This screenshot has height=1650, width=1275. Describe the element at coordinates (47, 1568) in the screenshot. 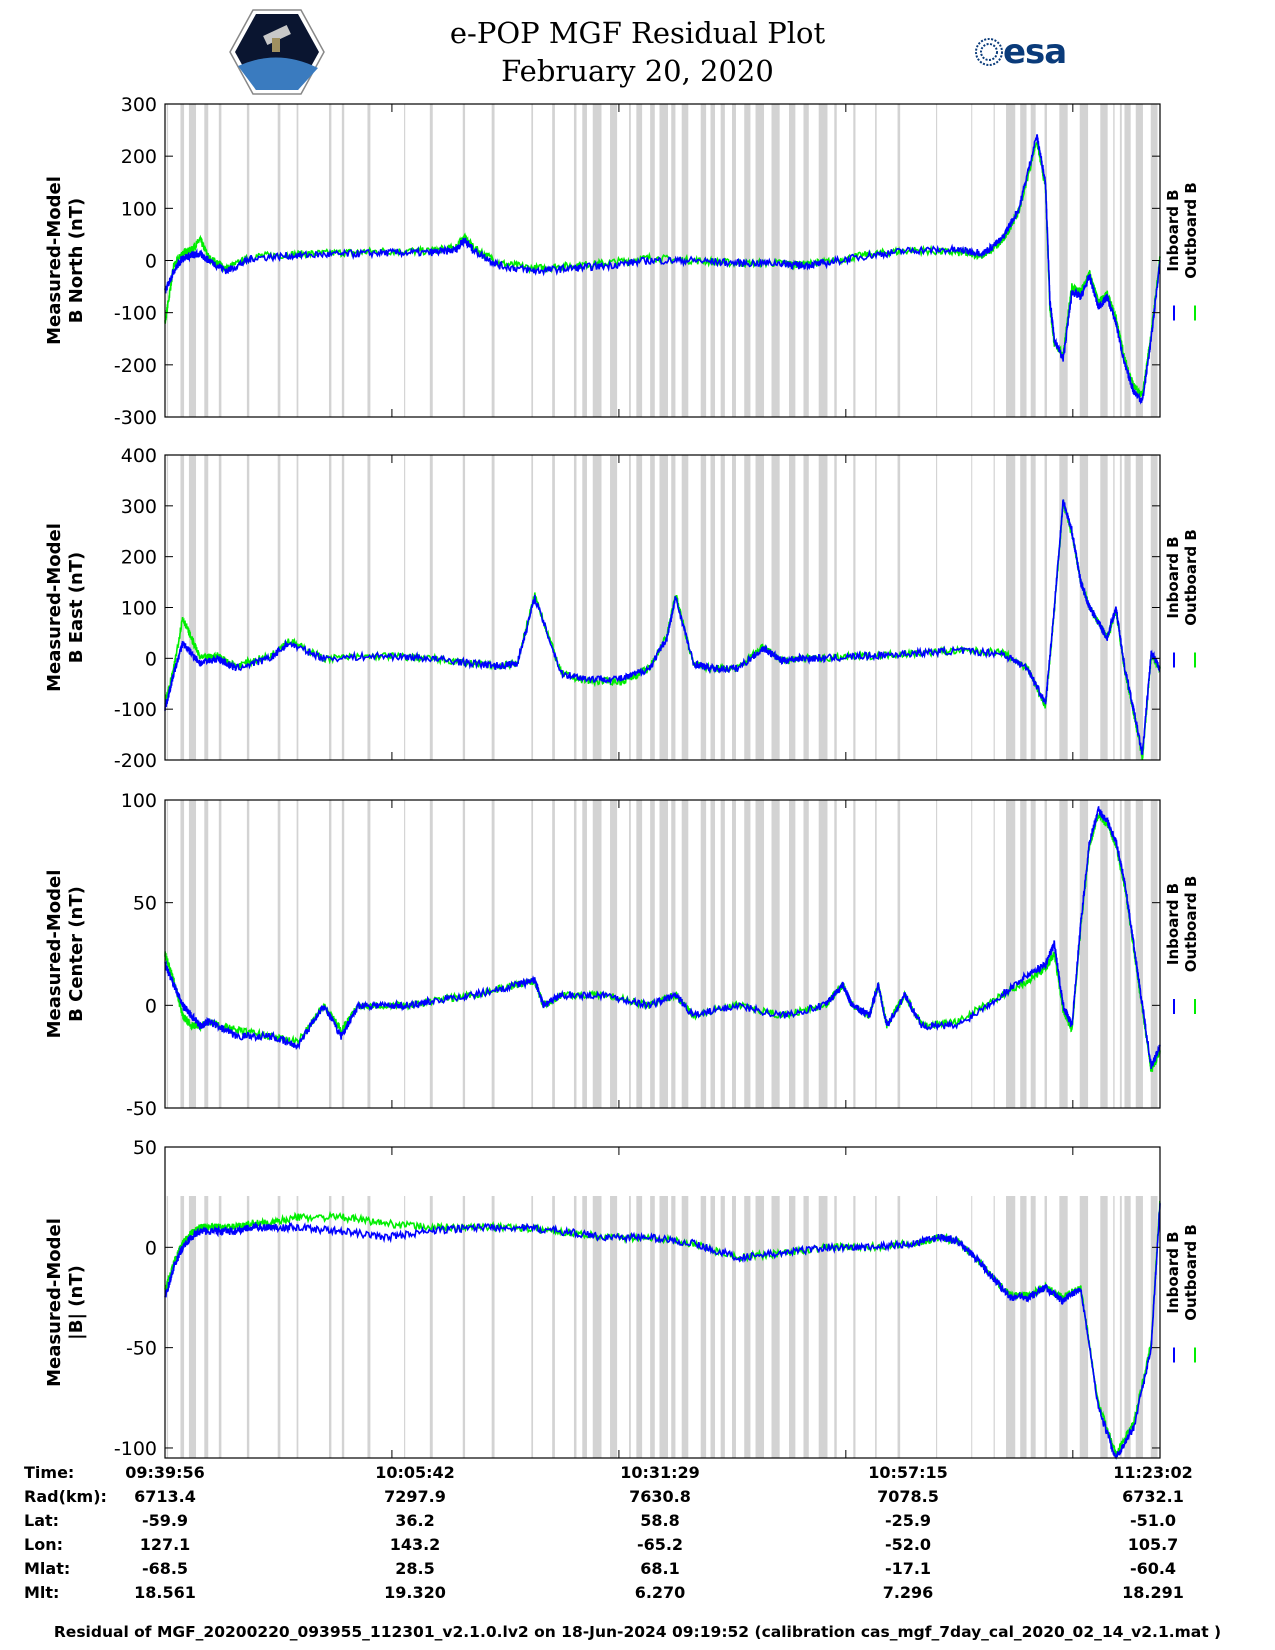

I see `ephem-label-mlat: Mlat:` at that location.